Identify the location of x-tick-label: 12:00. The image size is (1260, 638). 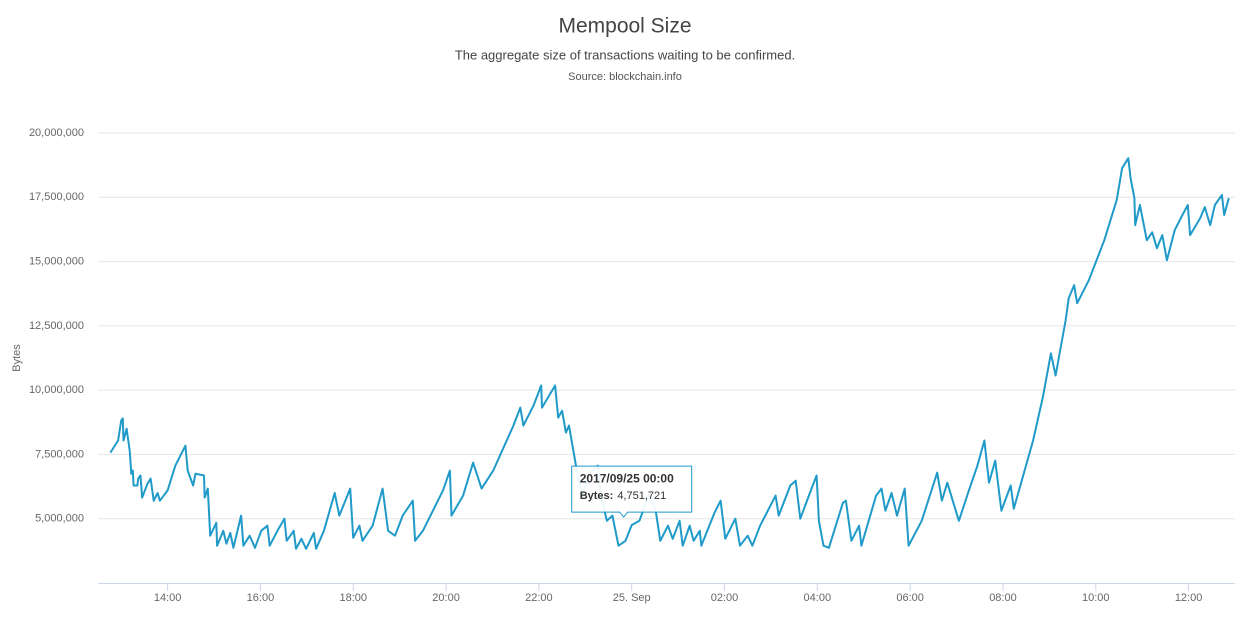
(1189, 598).